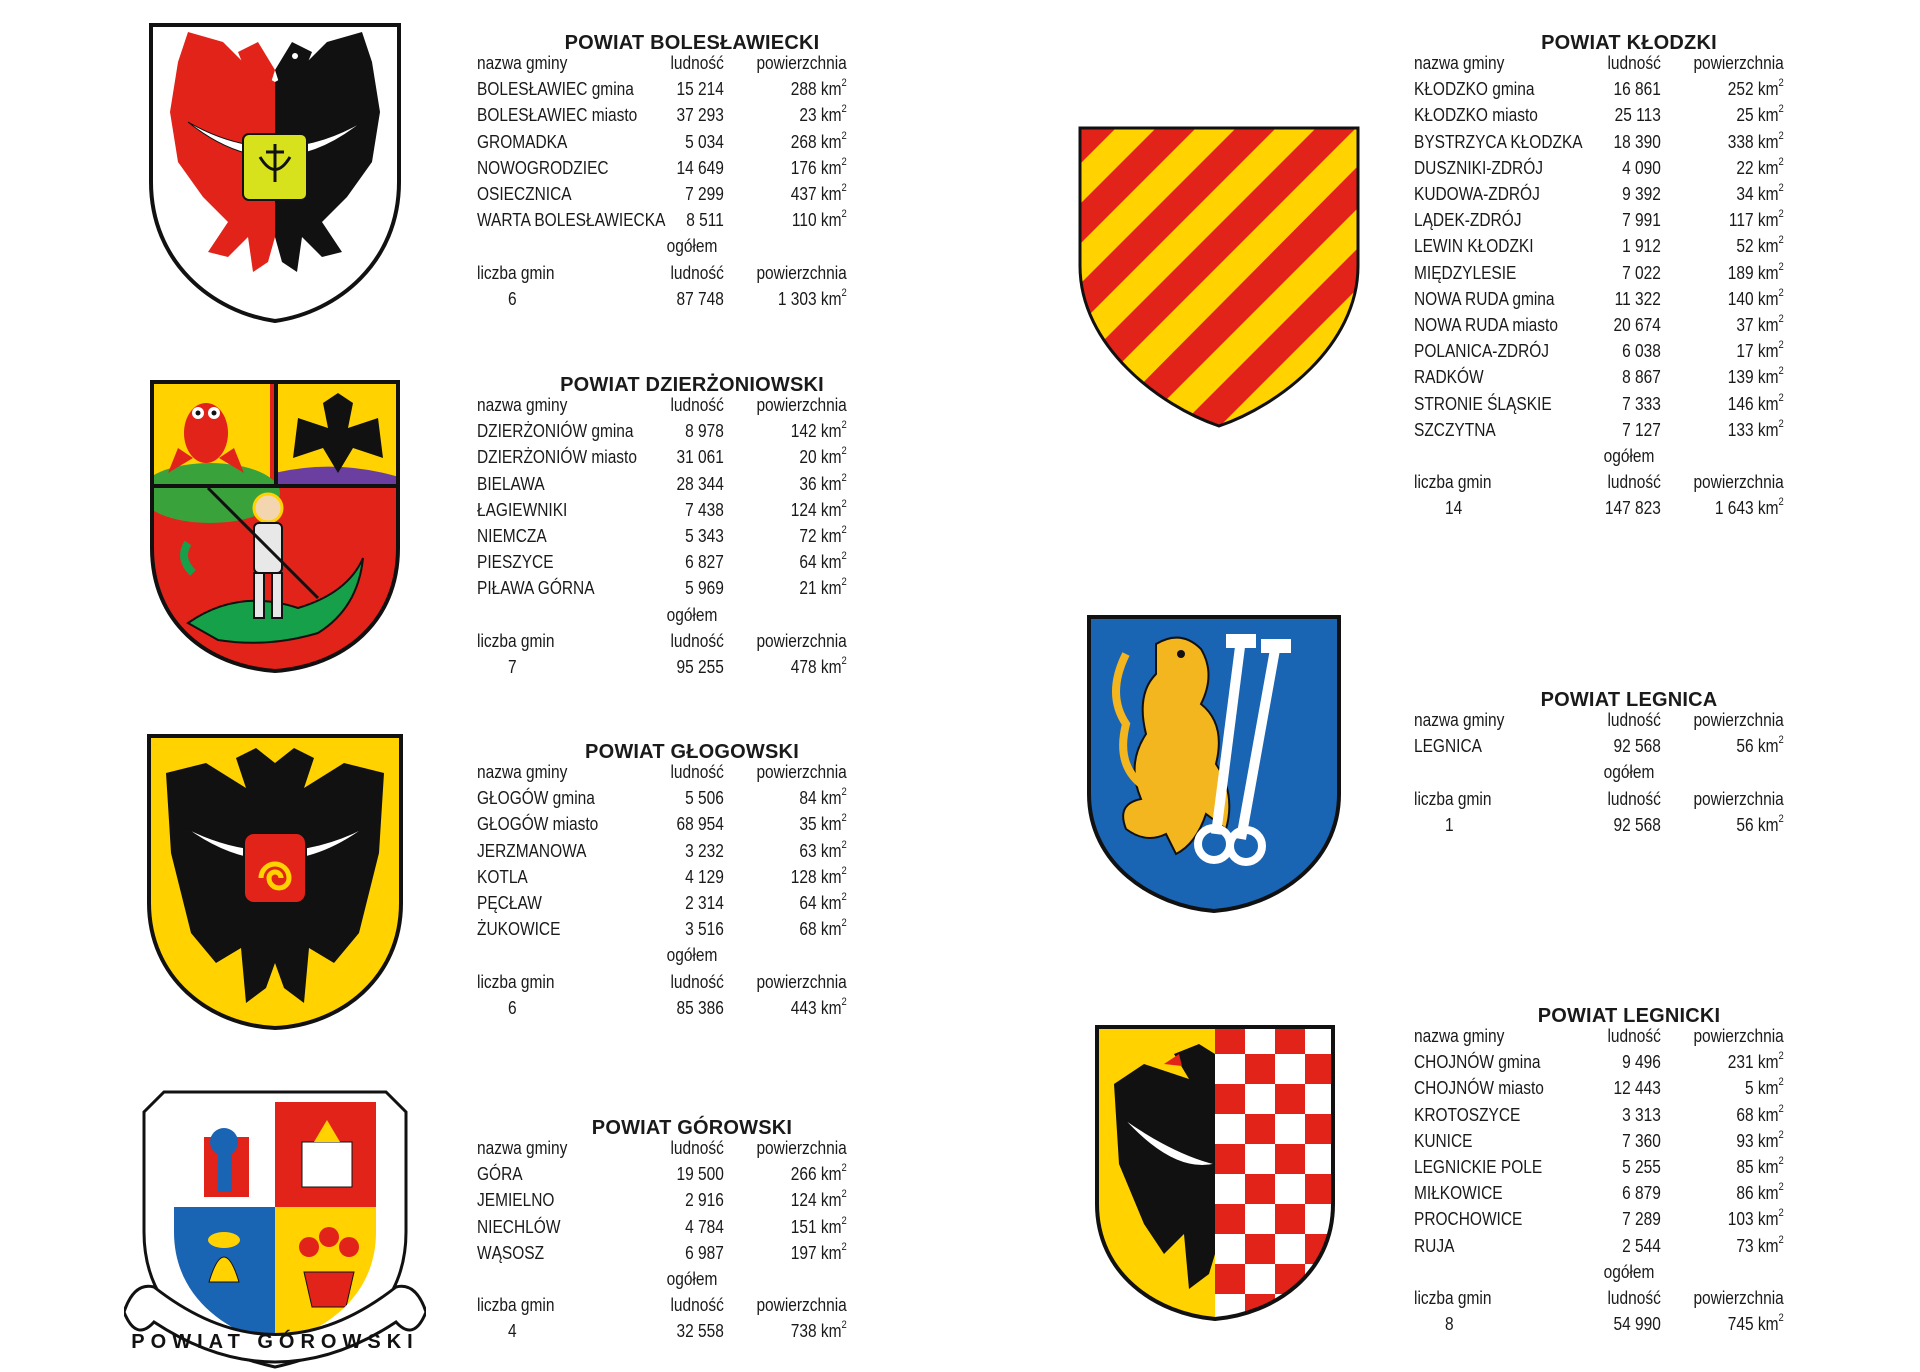 This screenshot has width=1920, height=1372. What do you see at coordinates (543, 167) in the screenshot?
I see `gmina-name: NOWOGRODZIEC` at bounding box center [543, 167].